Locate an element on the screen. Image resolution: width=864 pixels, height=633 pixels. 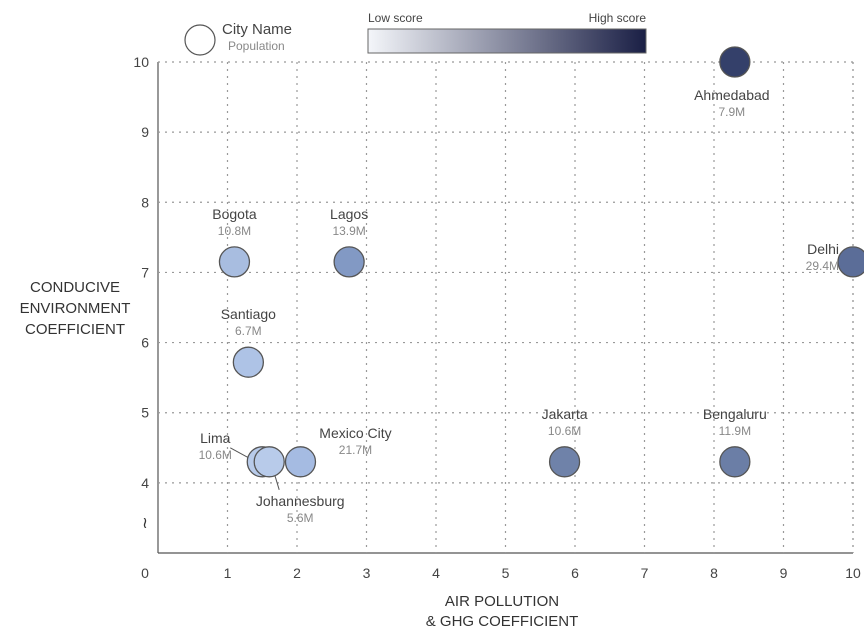
population-label: 5.6M is located at coordinates (300, 518).